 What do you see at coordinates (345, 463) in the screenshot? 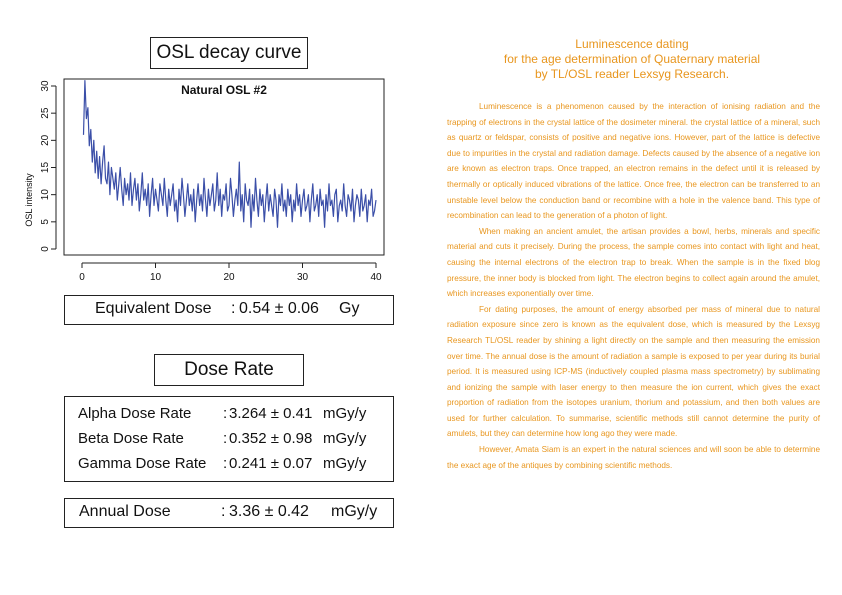
I see `gamma-dose-rate-unit: mGy/y` at bounding box center [345, 463].